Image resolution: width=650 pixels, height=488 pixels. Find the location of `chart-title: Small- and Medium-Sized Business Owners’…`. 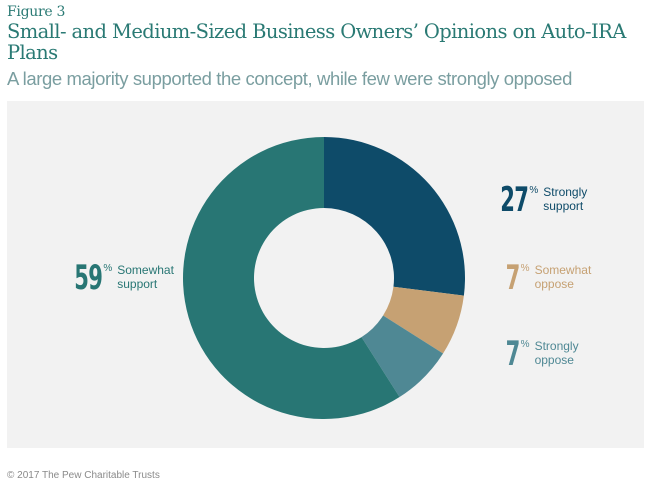

chart-title: Small- and Medium-Sized Business Owners’… is located at coordinates (316, 42).